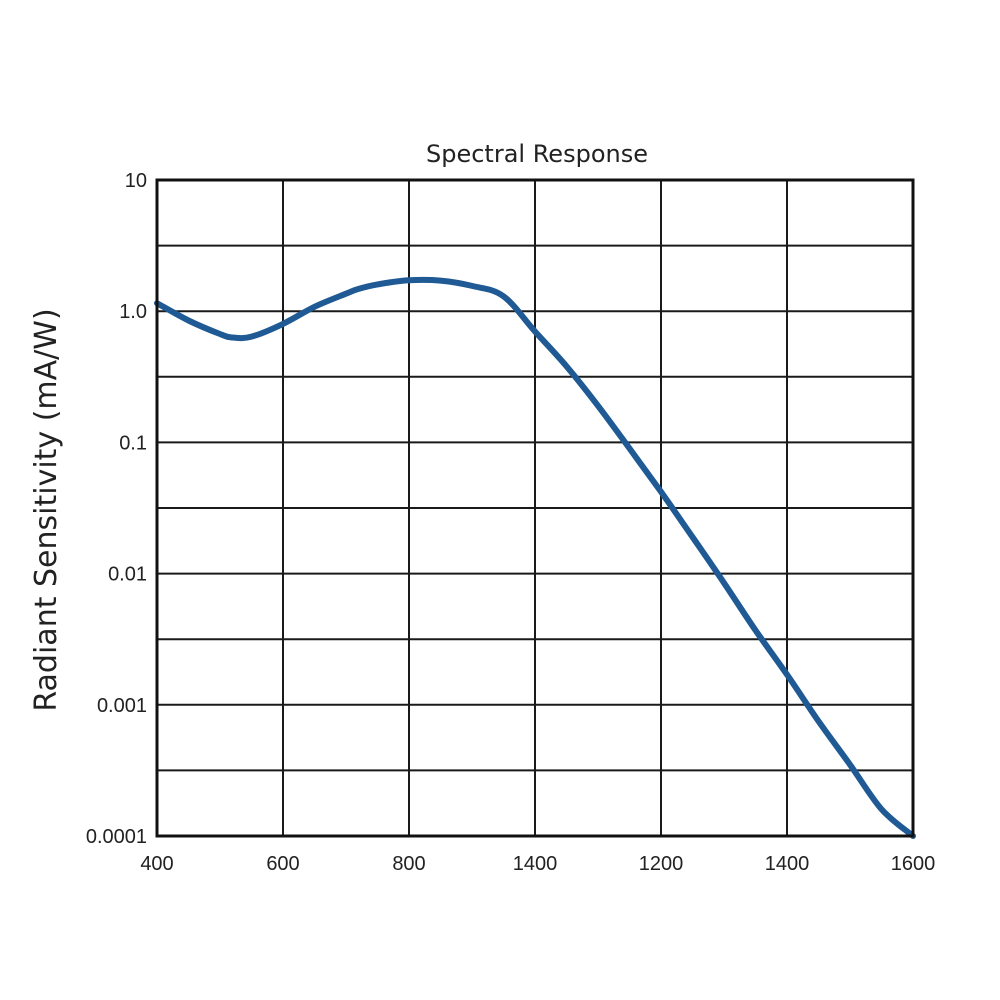  I want to click on x-tick-label: 800, so click(408, 864).